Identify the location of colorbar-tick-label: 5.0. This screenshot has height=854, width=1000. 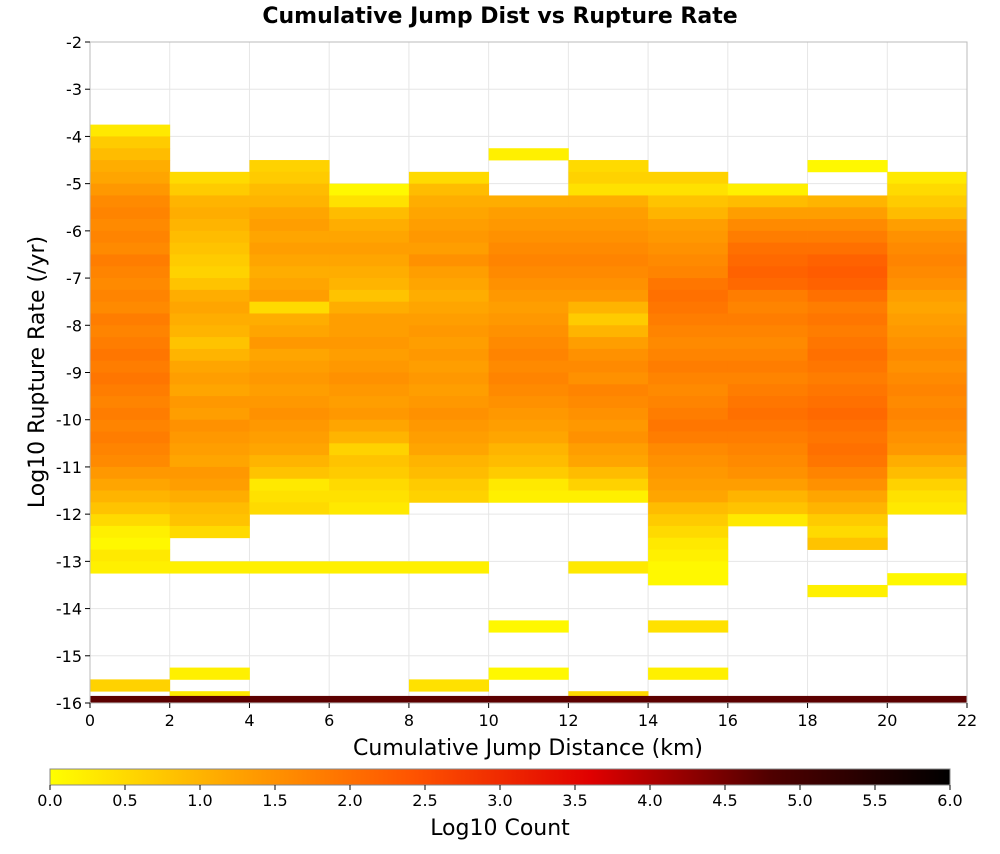
(799, 800).